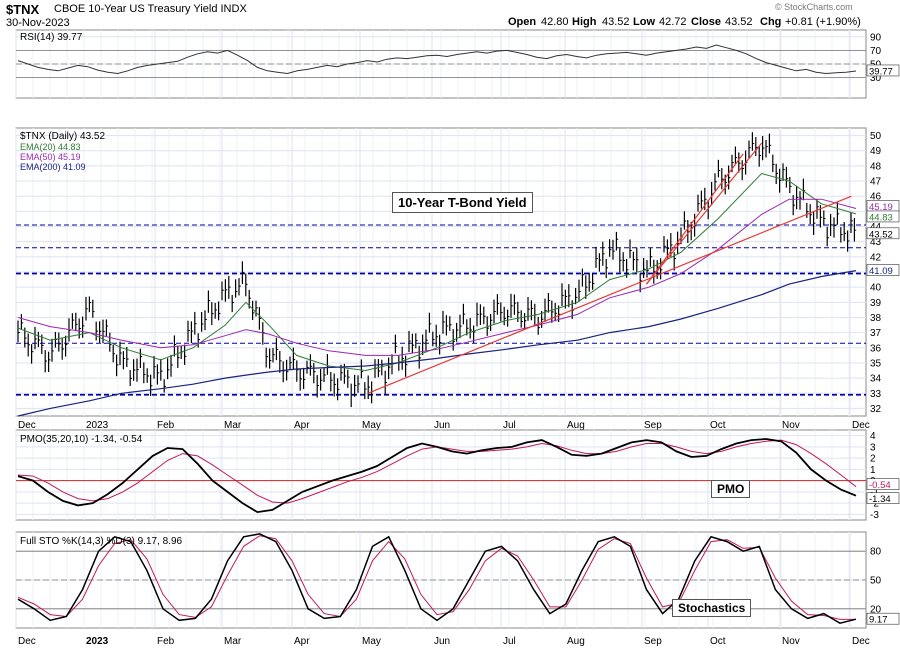 Image resolution: width=900 pixels, height=650 pixels. What do you see at coordinates (731, 489) in the screenshot?
I see `pmo-annotation: PMO` at bounding box center [731, 489].